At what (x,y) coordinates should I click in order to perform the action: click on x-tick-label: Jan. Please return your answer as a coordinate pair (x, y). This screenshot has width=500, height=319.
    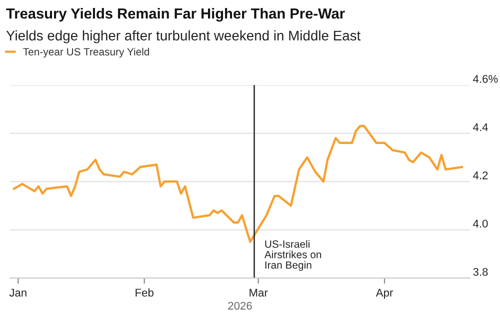
    Looking at the image, I should click on (17, 292).